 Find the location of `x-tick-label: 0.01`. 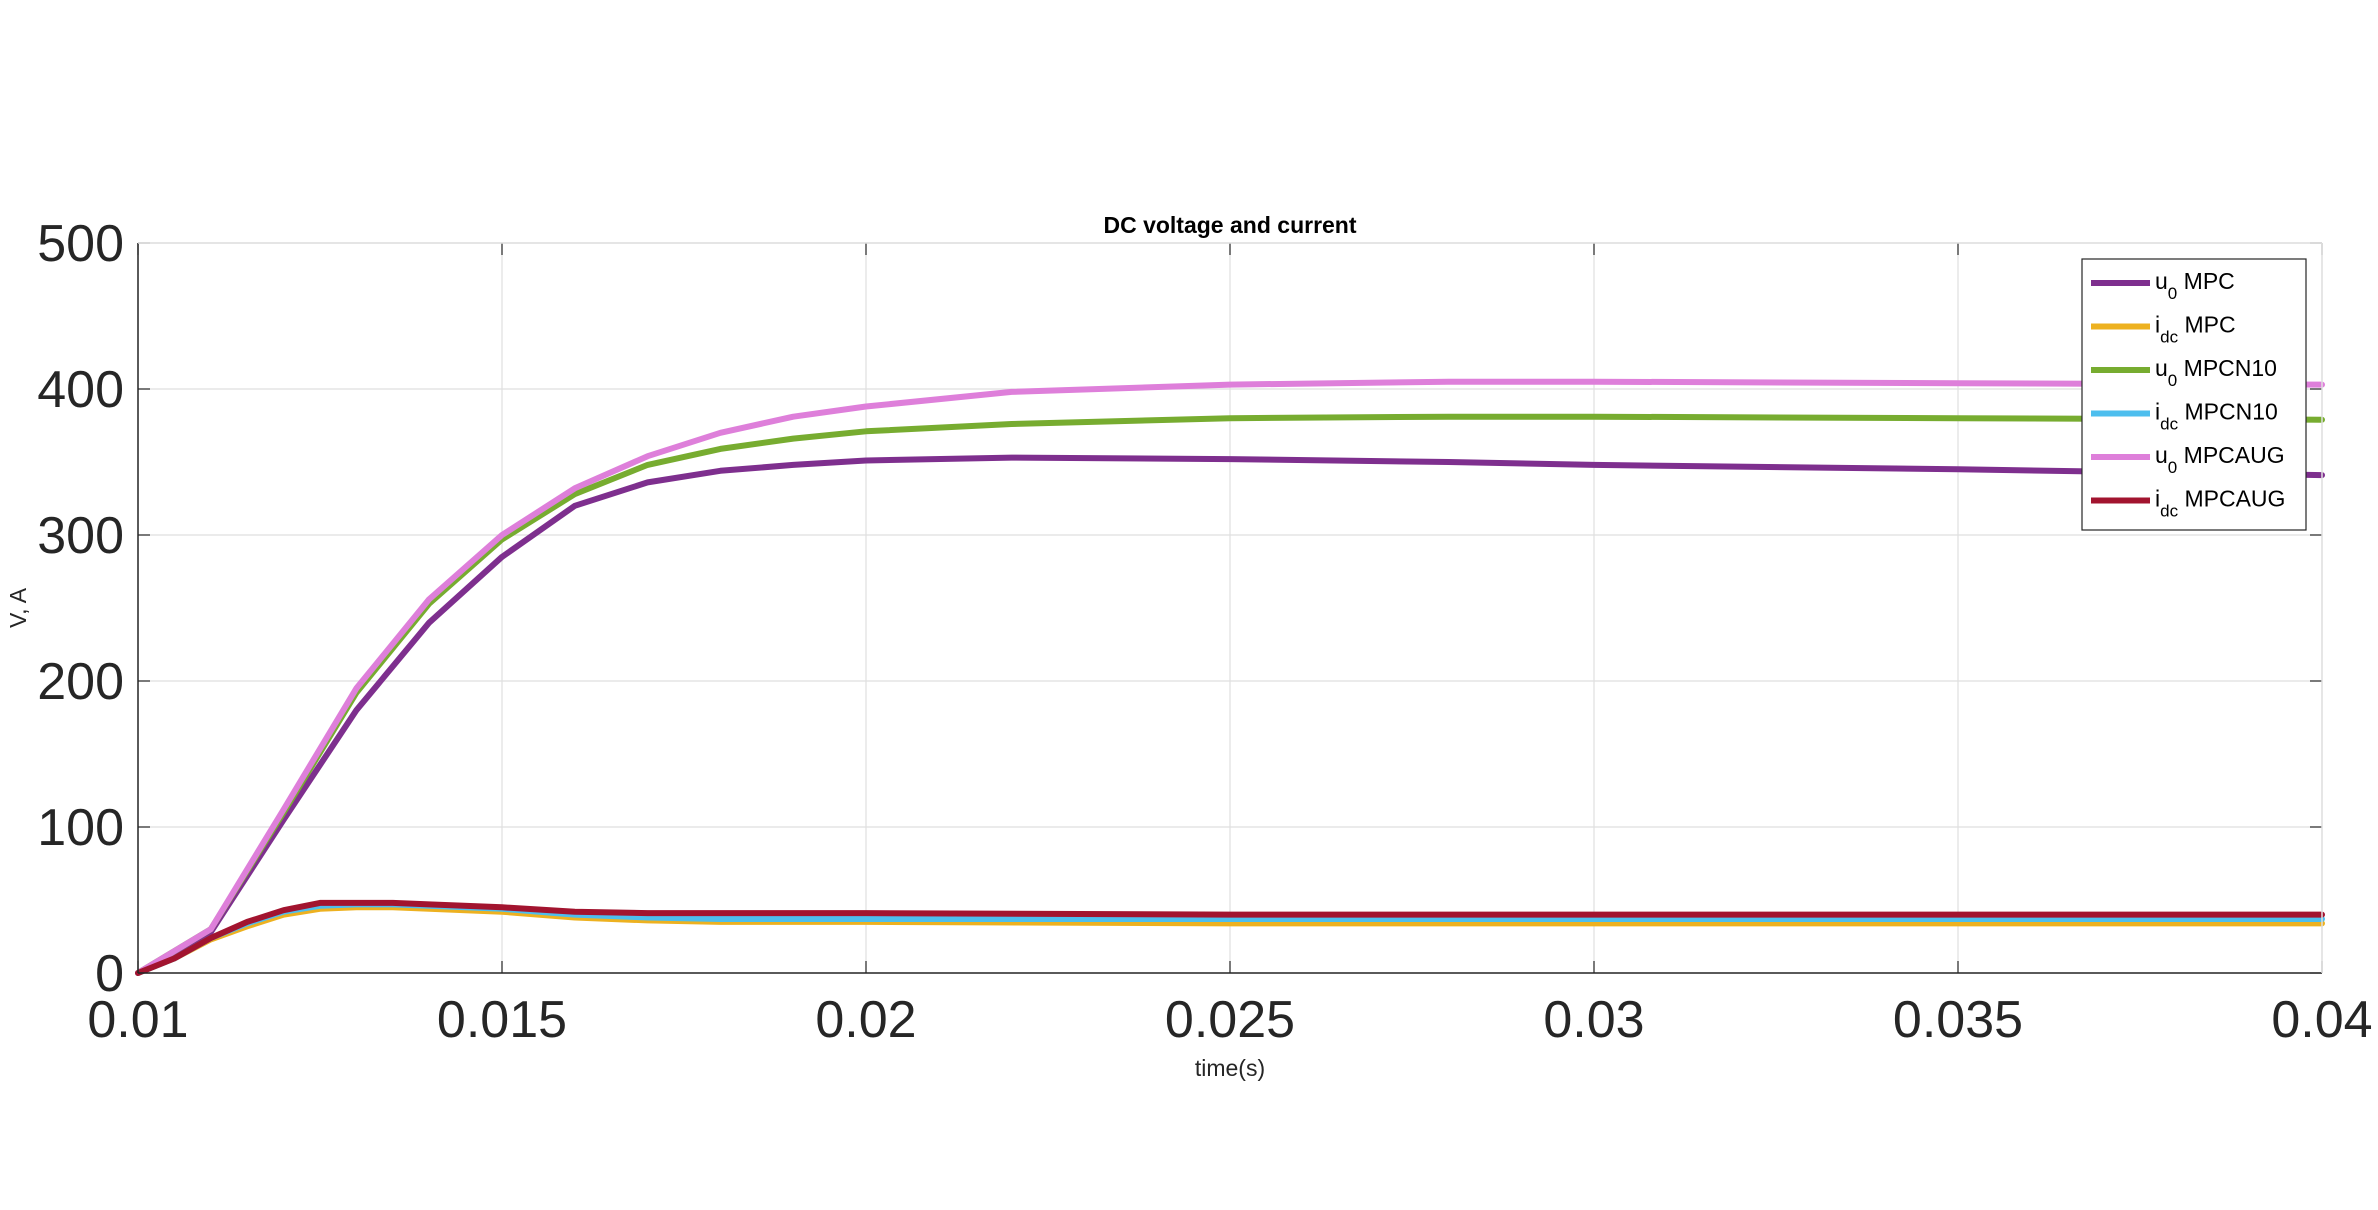

x-tick-label: 0.01 is located at coordinates (137, 1020).